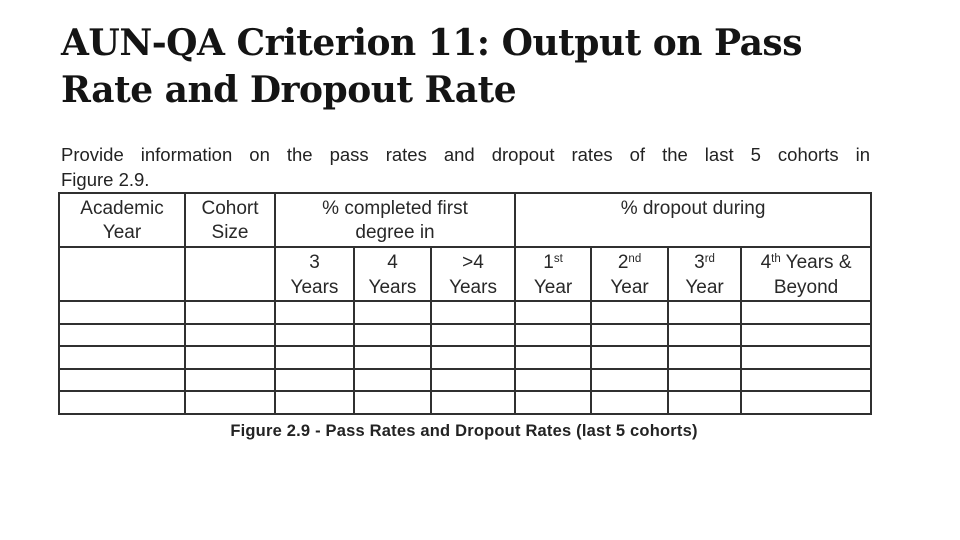  What do you see at coordinates (693, 220) in the screenshot?
I see `header-dropout-group: % dropout during` at bounding box center [693, 220].